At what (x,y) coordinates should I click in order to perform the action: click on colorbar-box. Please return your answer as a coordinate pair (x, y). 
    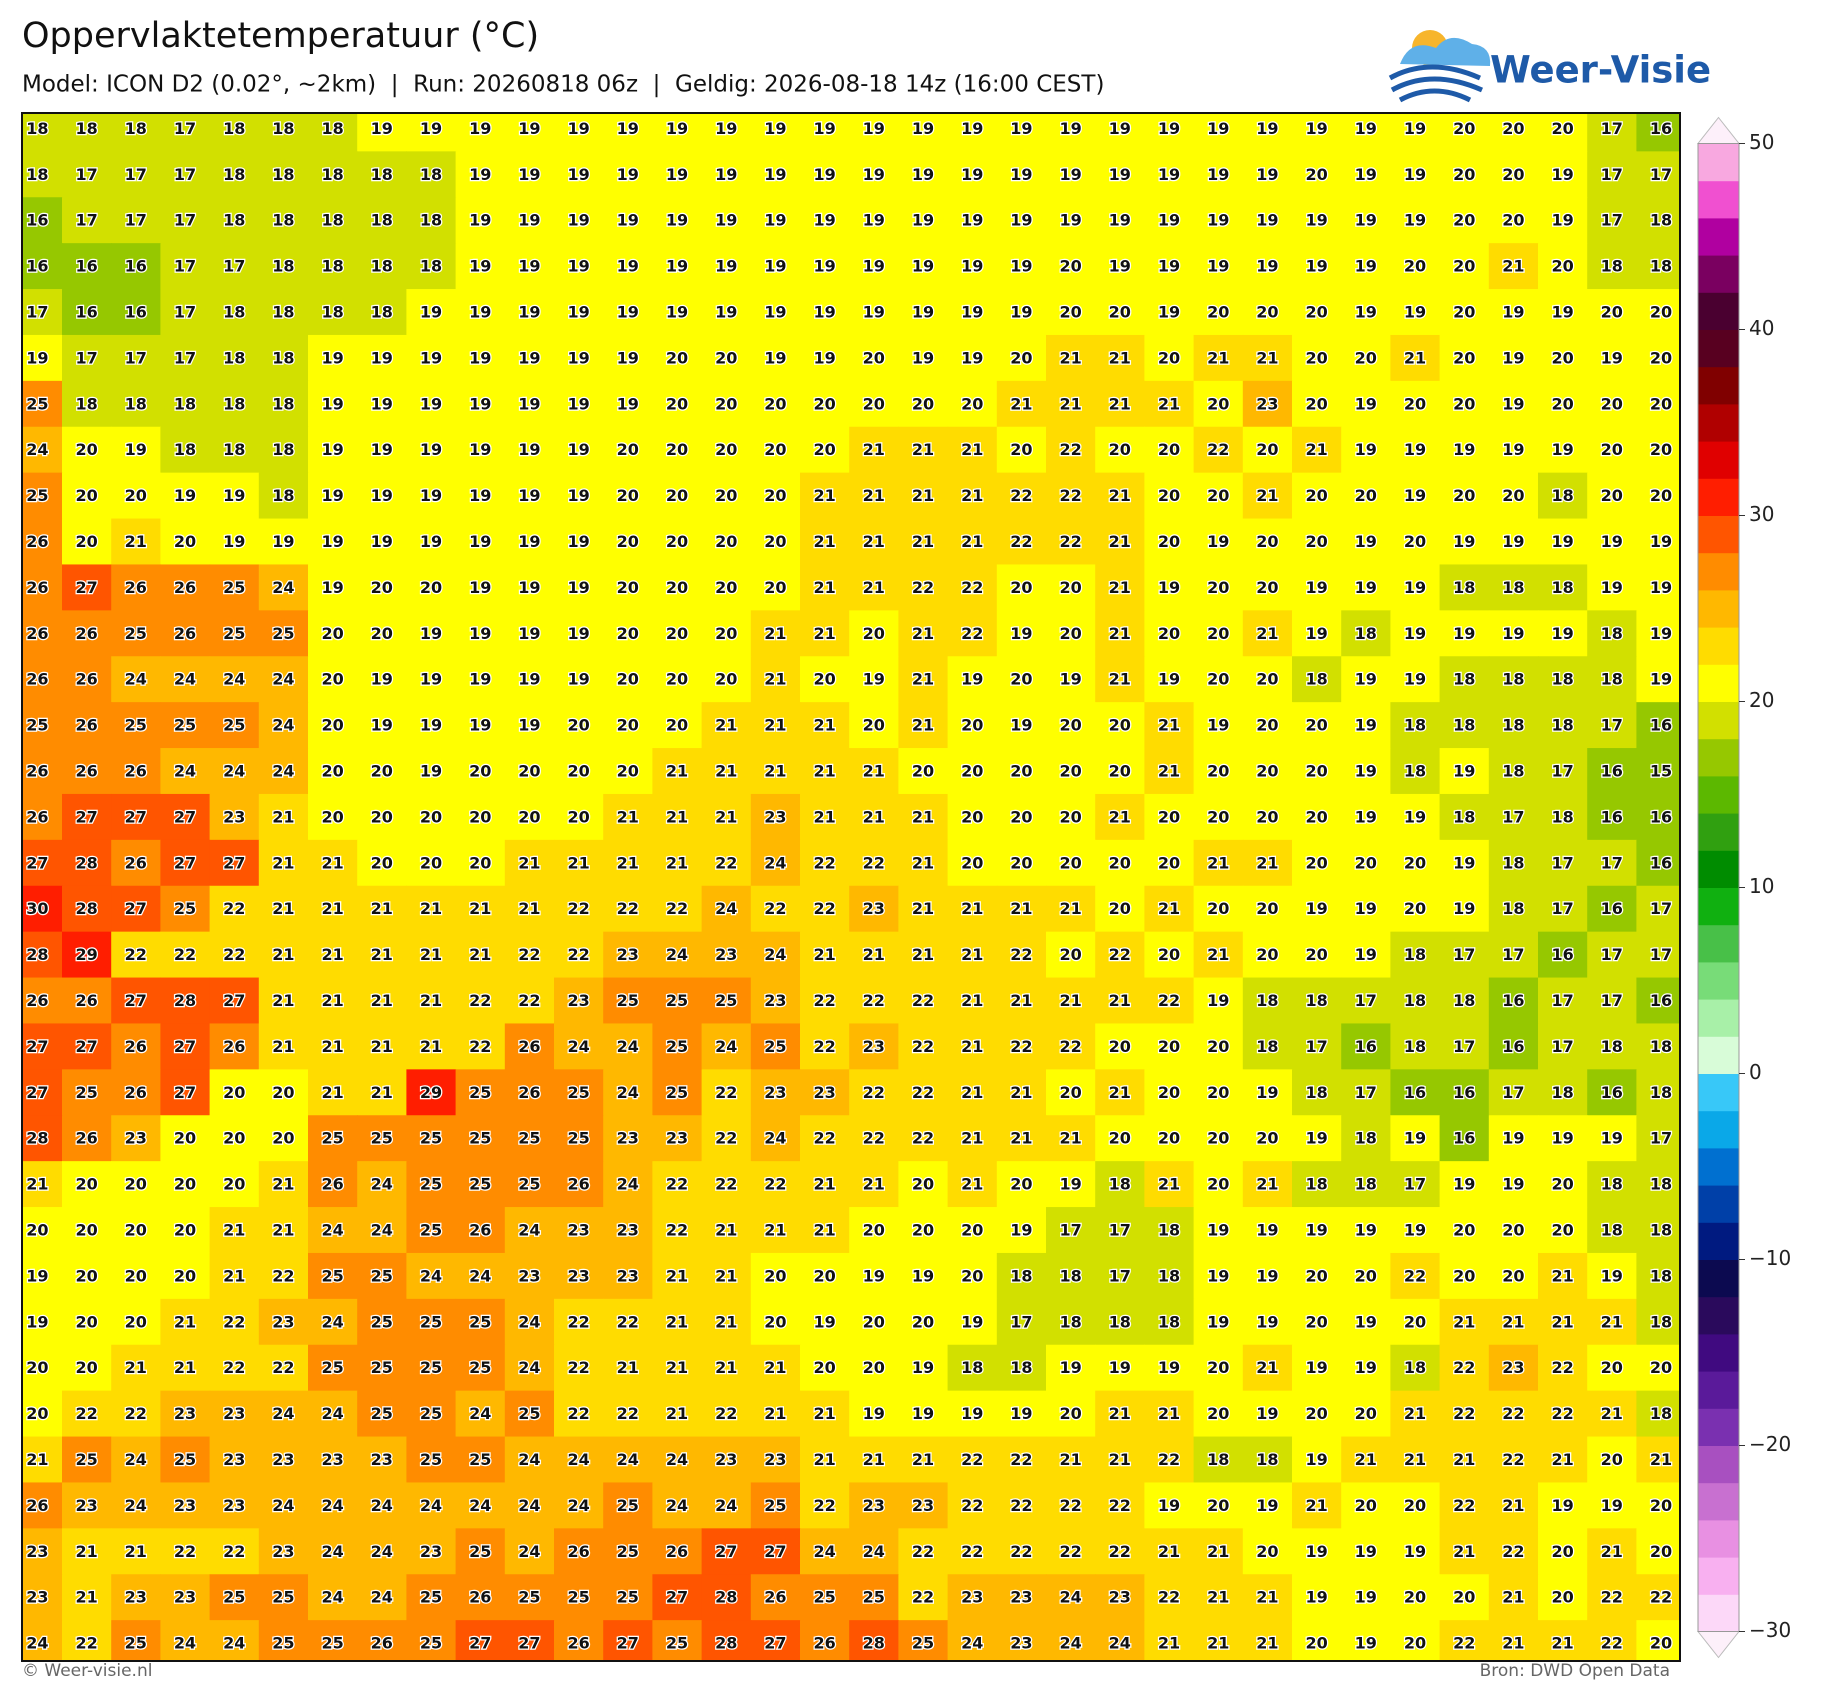
    Looking at the image, I should click on (1718, 1576).